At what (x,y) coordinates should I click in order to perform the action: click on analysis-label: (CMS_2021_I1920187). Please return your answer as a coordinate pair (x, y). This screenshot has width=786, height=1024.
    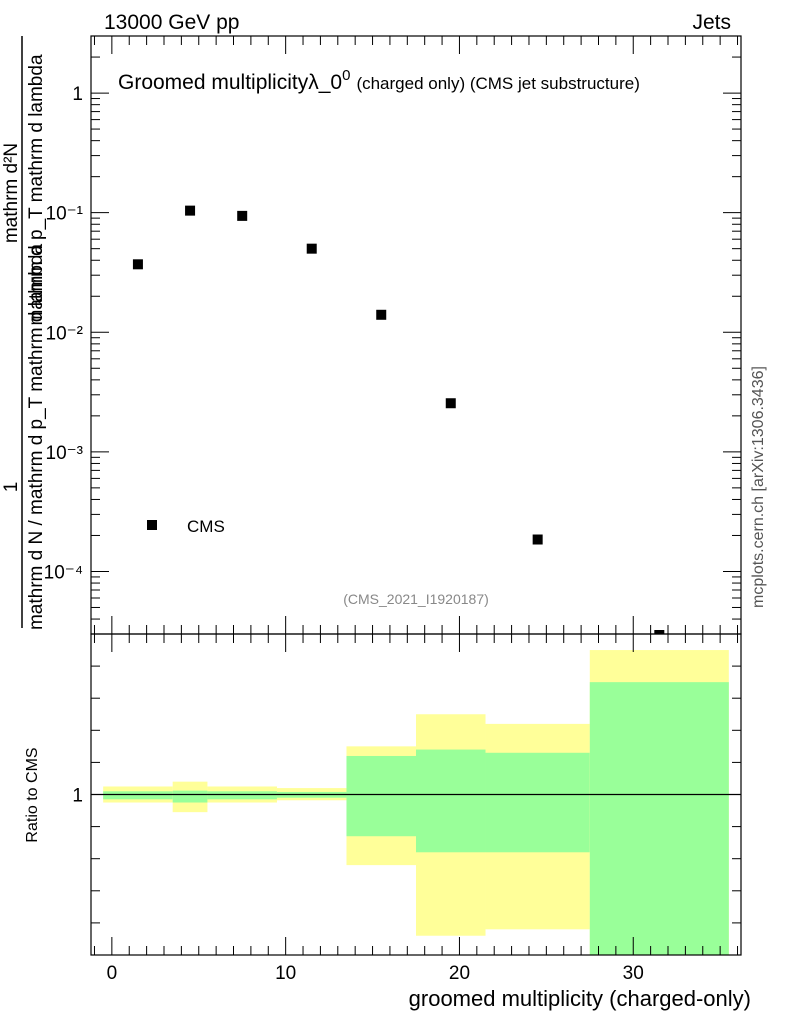
    Looking at the image, I should click on (416, 599).